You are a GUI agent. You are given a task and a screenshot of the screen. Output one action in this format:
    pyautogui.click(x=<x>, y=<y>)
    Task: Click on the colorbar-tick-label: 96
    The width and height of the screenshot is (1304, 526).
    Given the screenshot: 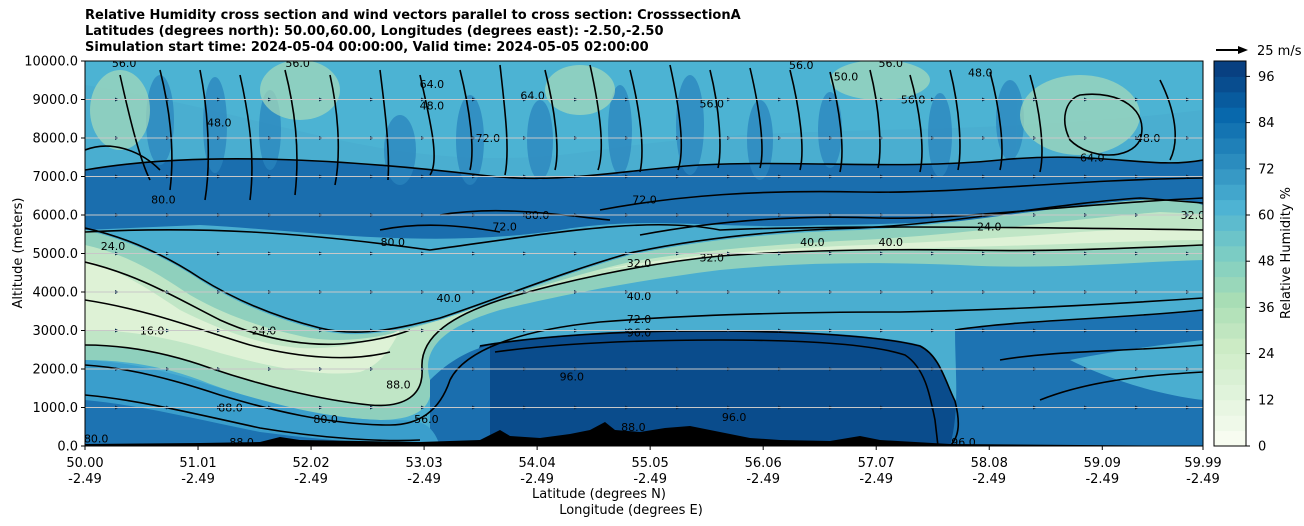 What is the action you would take?
    pyautogui.click(x=1266, y=77)
    